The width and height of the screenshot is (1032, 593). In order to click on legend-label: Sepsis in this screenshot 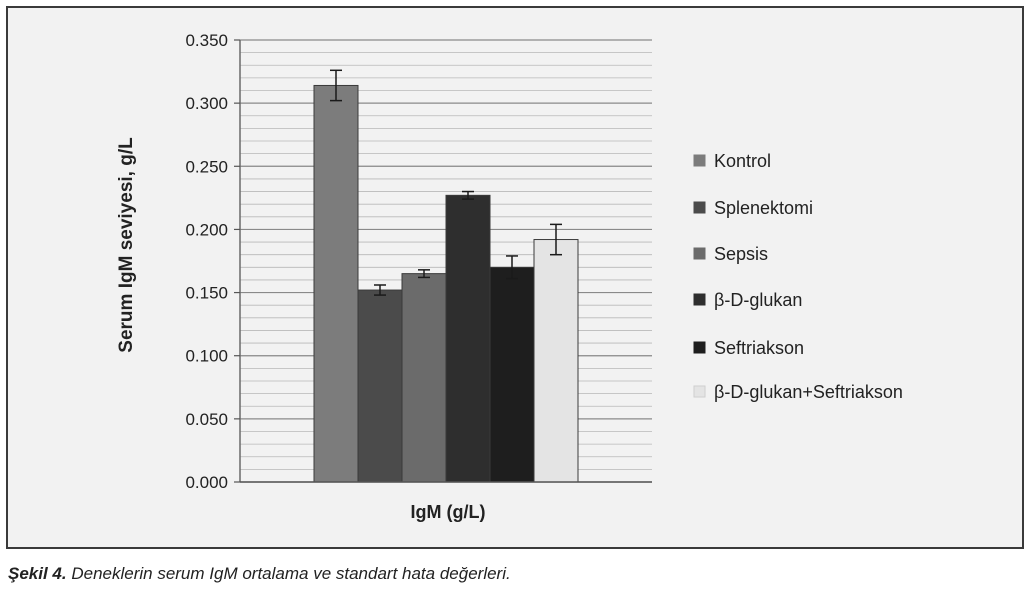, I will do `click(741, 254)`.